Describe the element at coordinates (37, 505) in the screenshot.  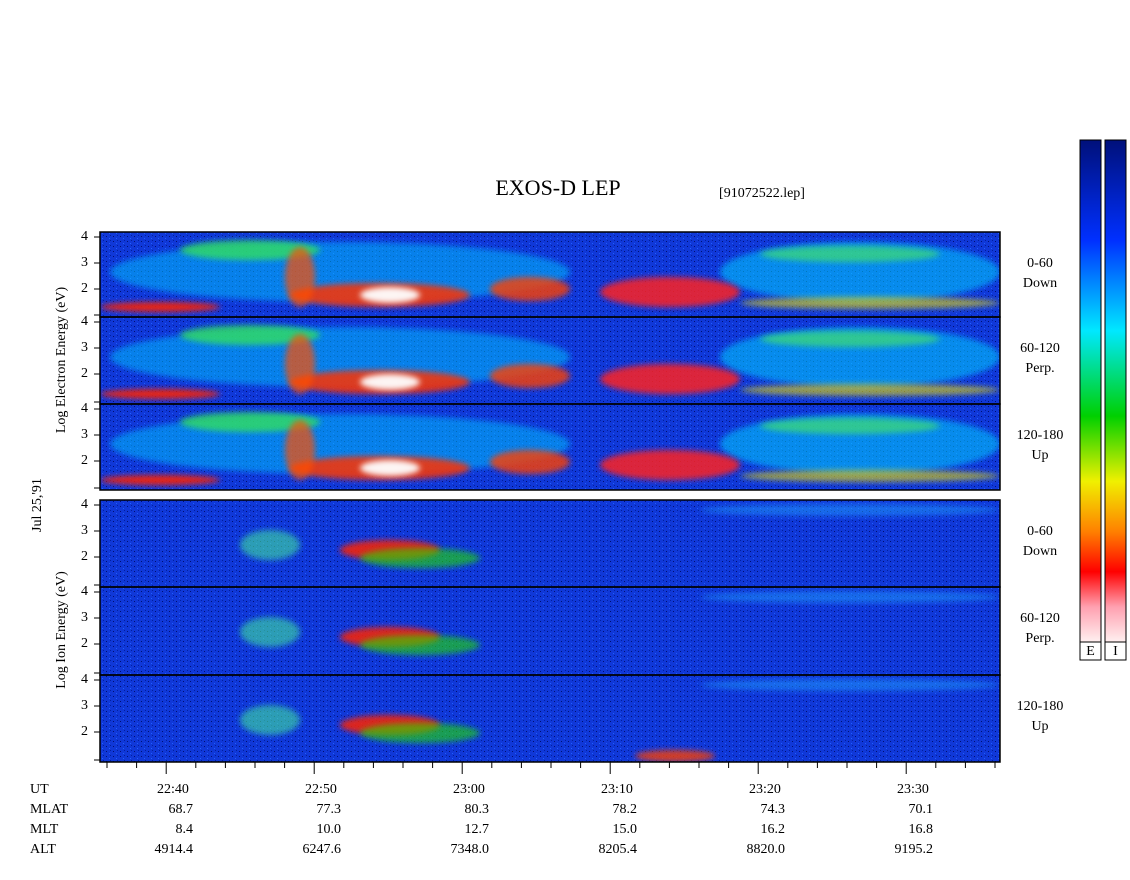
I see `date-label: Jul 25,'91` at that location.